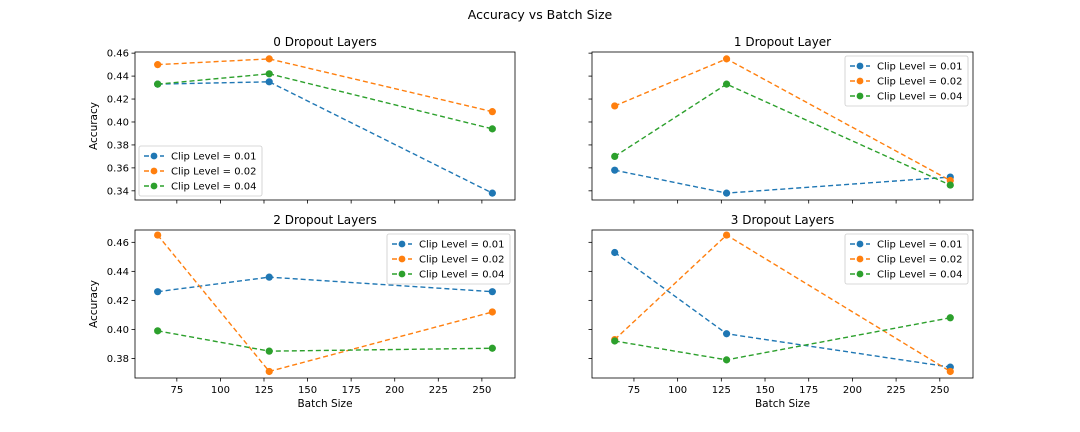 The width and height of the screenshot is (1080, 432). I want to click on subplot-title: 3 Dropout Layers, so click(783, 220).